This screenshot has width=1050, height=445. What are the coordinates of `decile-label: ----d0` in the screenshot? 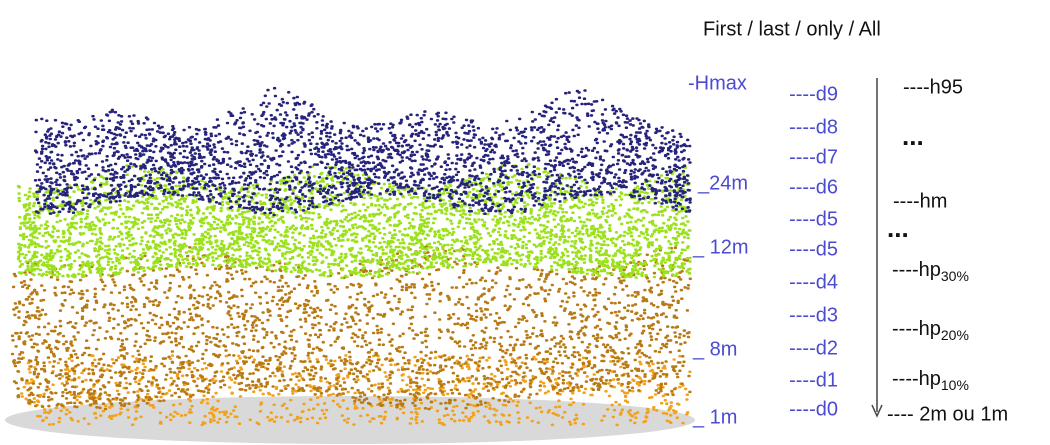 It's located at (813, 409).